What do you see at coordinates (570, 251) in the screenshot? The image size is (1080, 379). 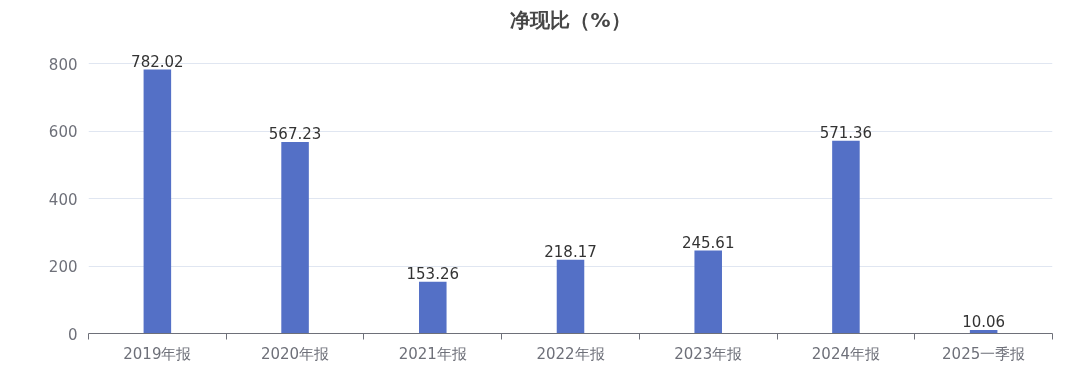 I see `data-label: 218.17` at bounding box center [570, 251].